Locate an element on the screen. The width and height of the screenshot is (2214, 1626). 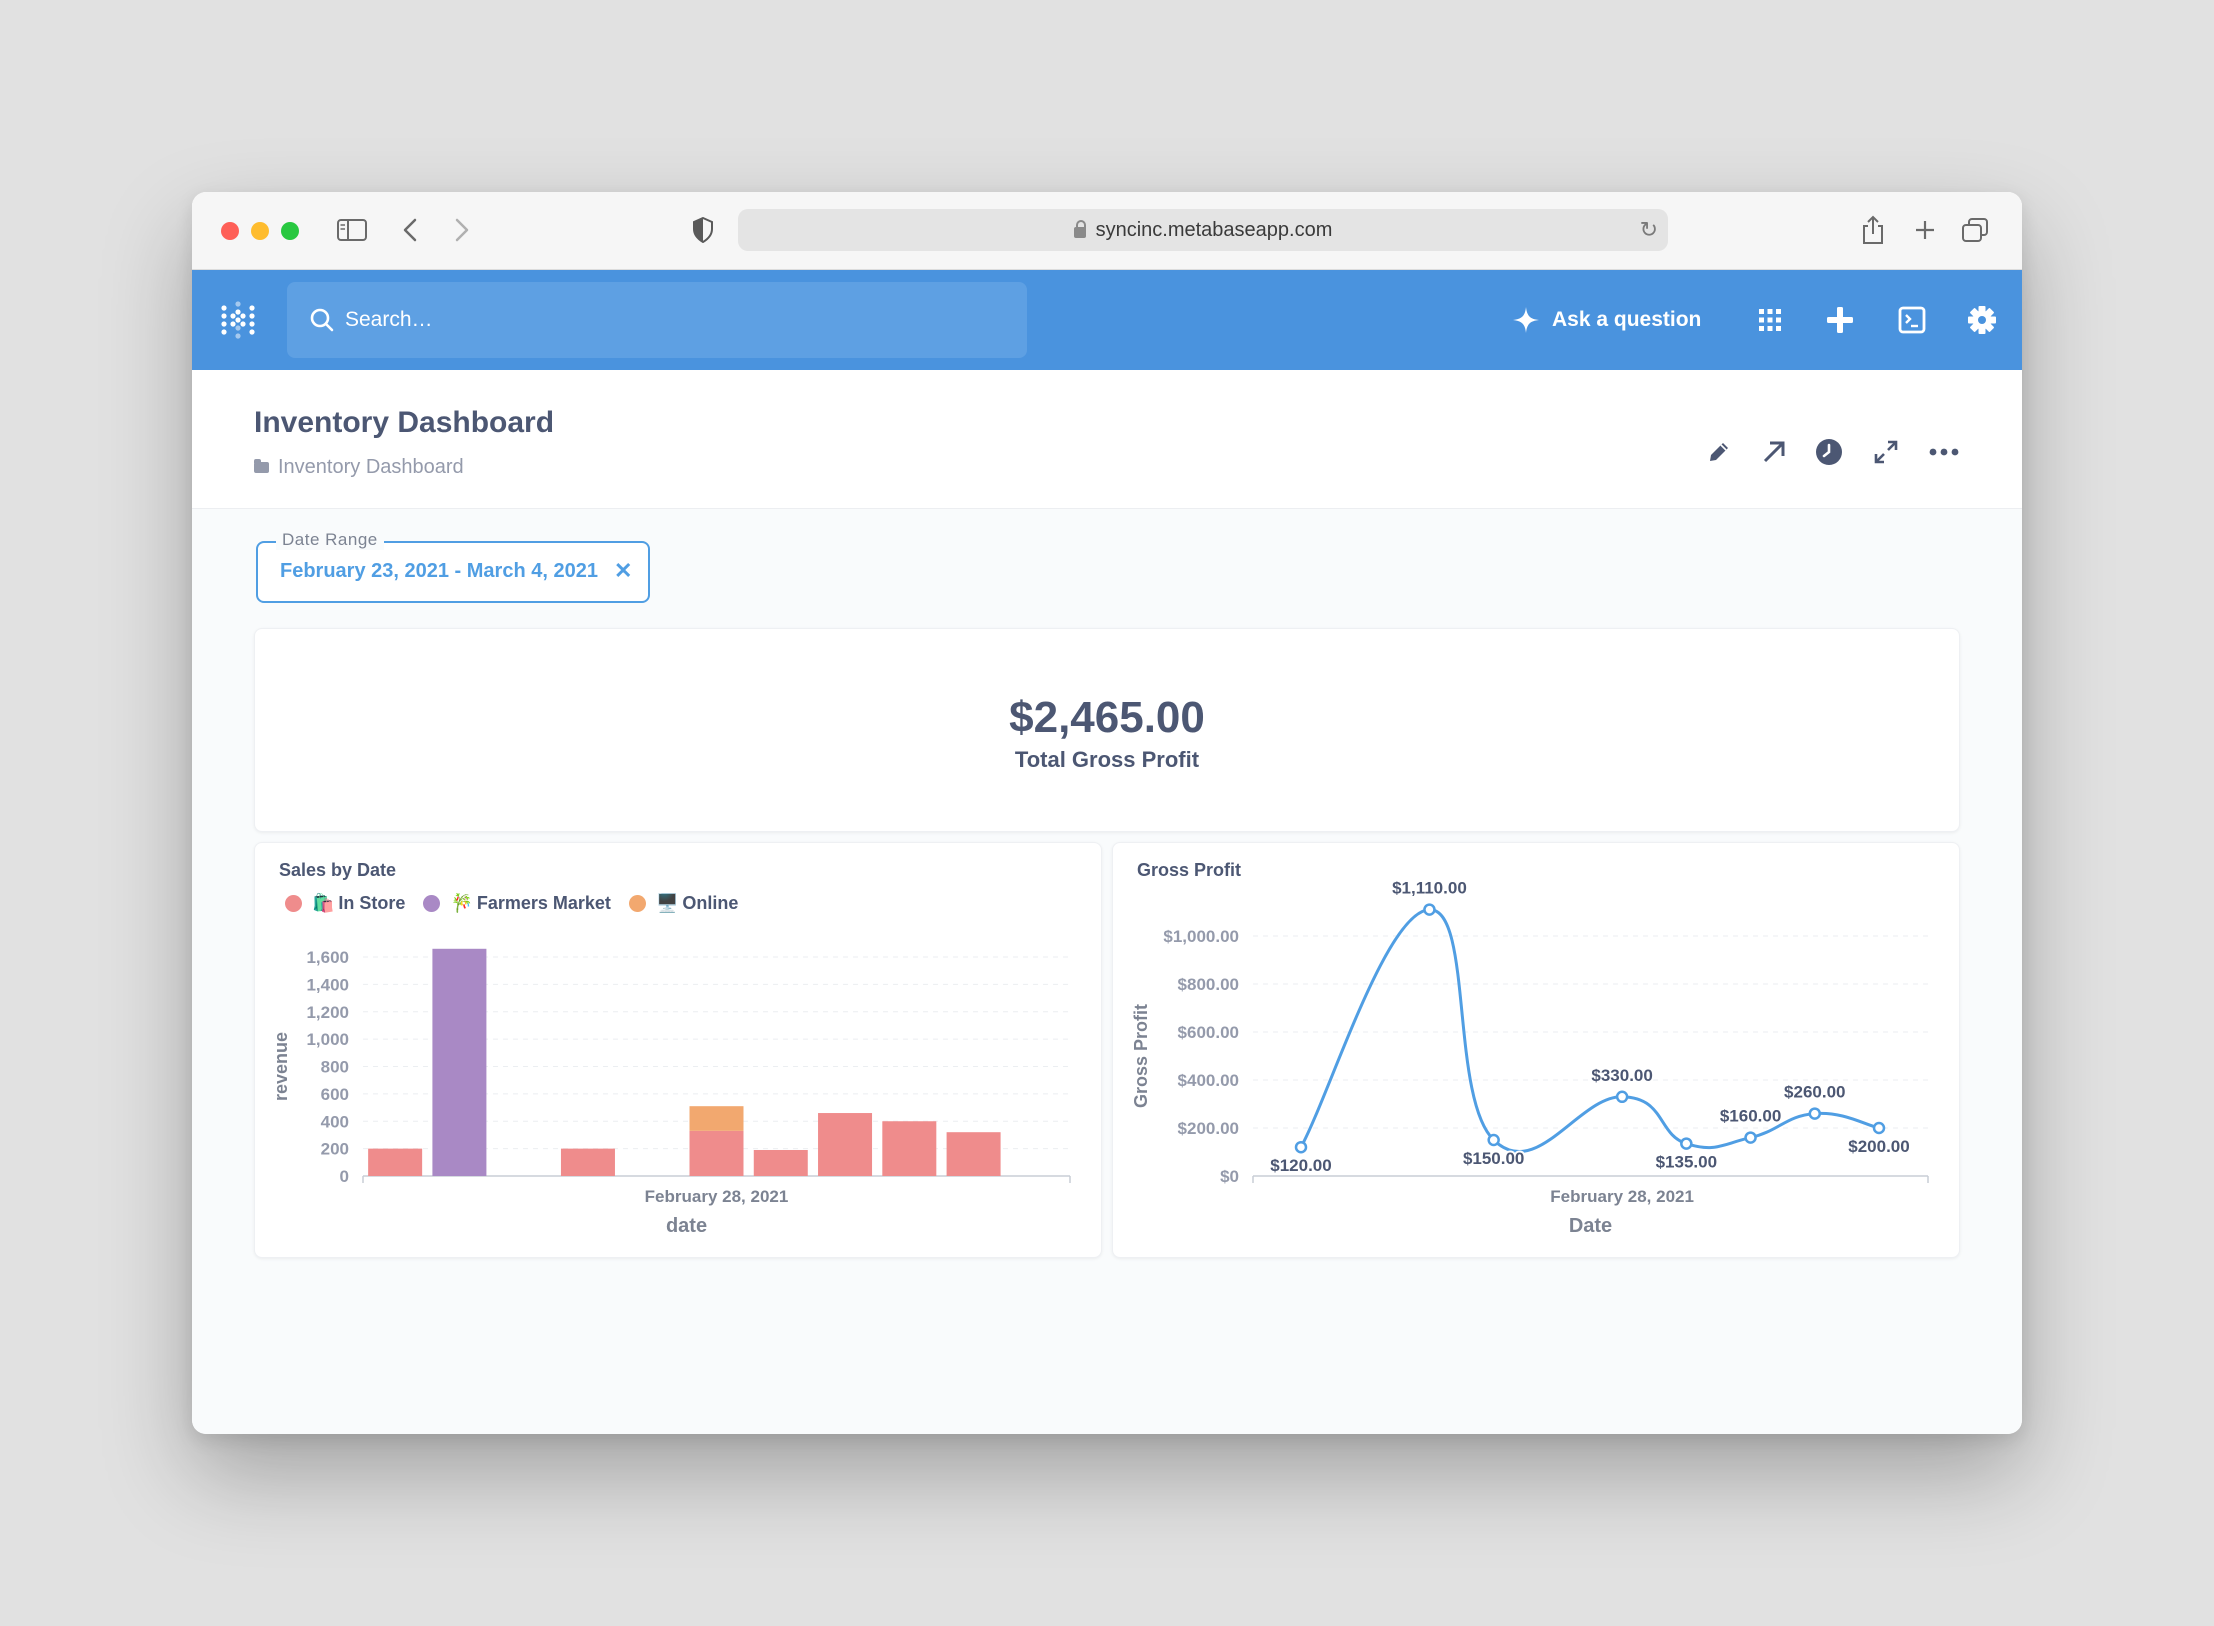
page-title: Inventory Dashboard is located at coordinates (404, 422).